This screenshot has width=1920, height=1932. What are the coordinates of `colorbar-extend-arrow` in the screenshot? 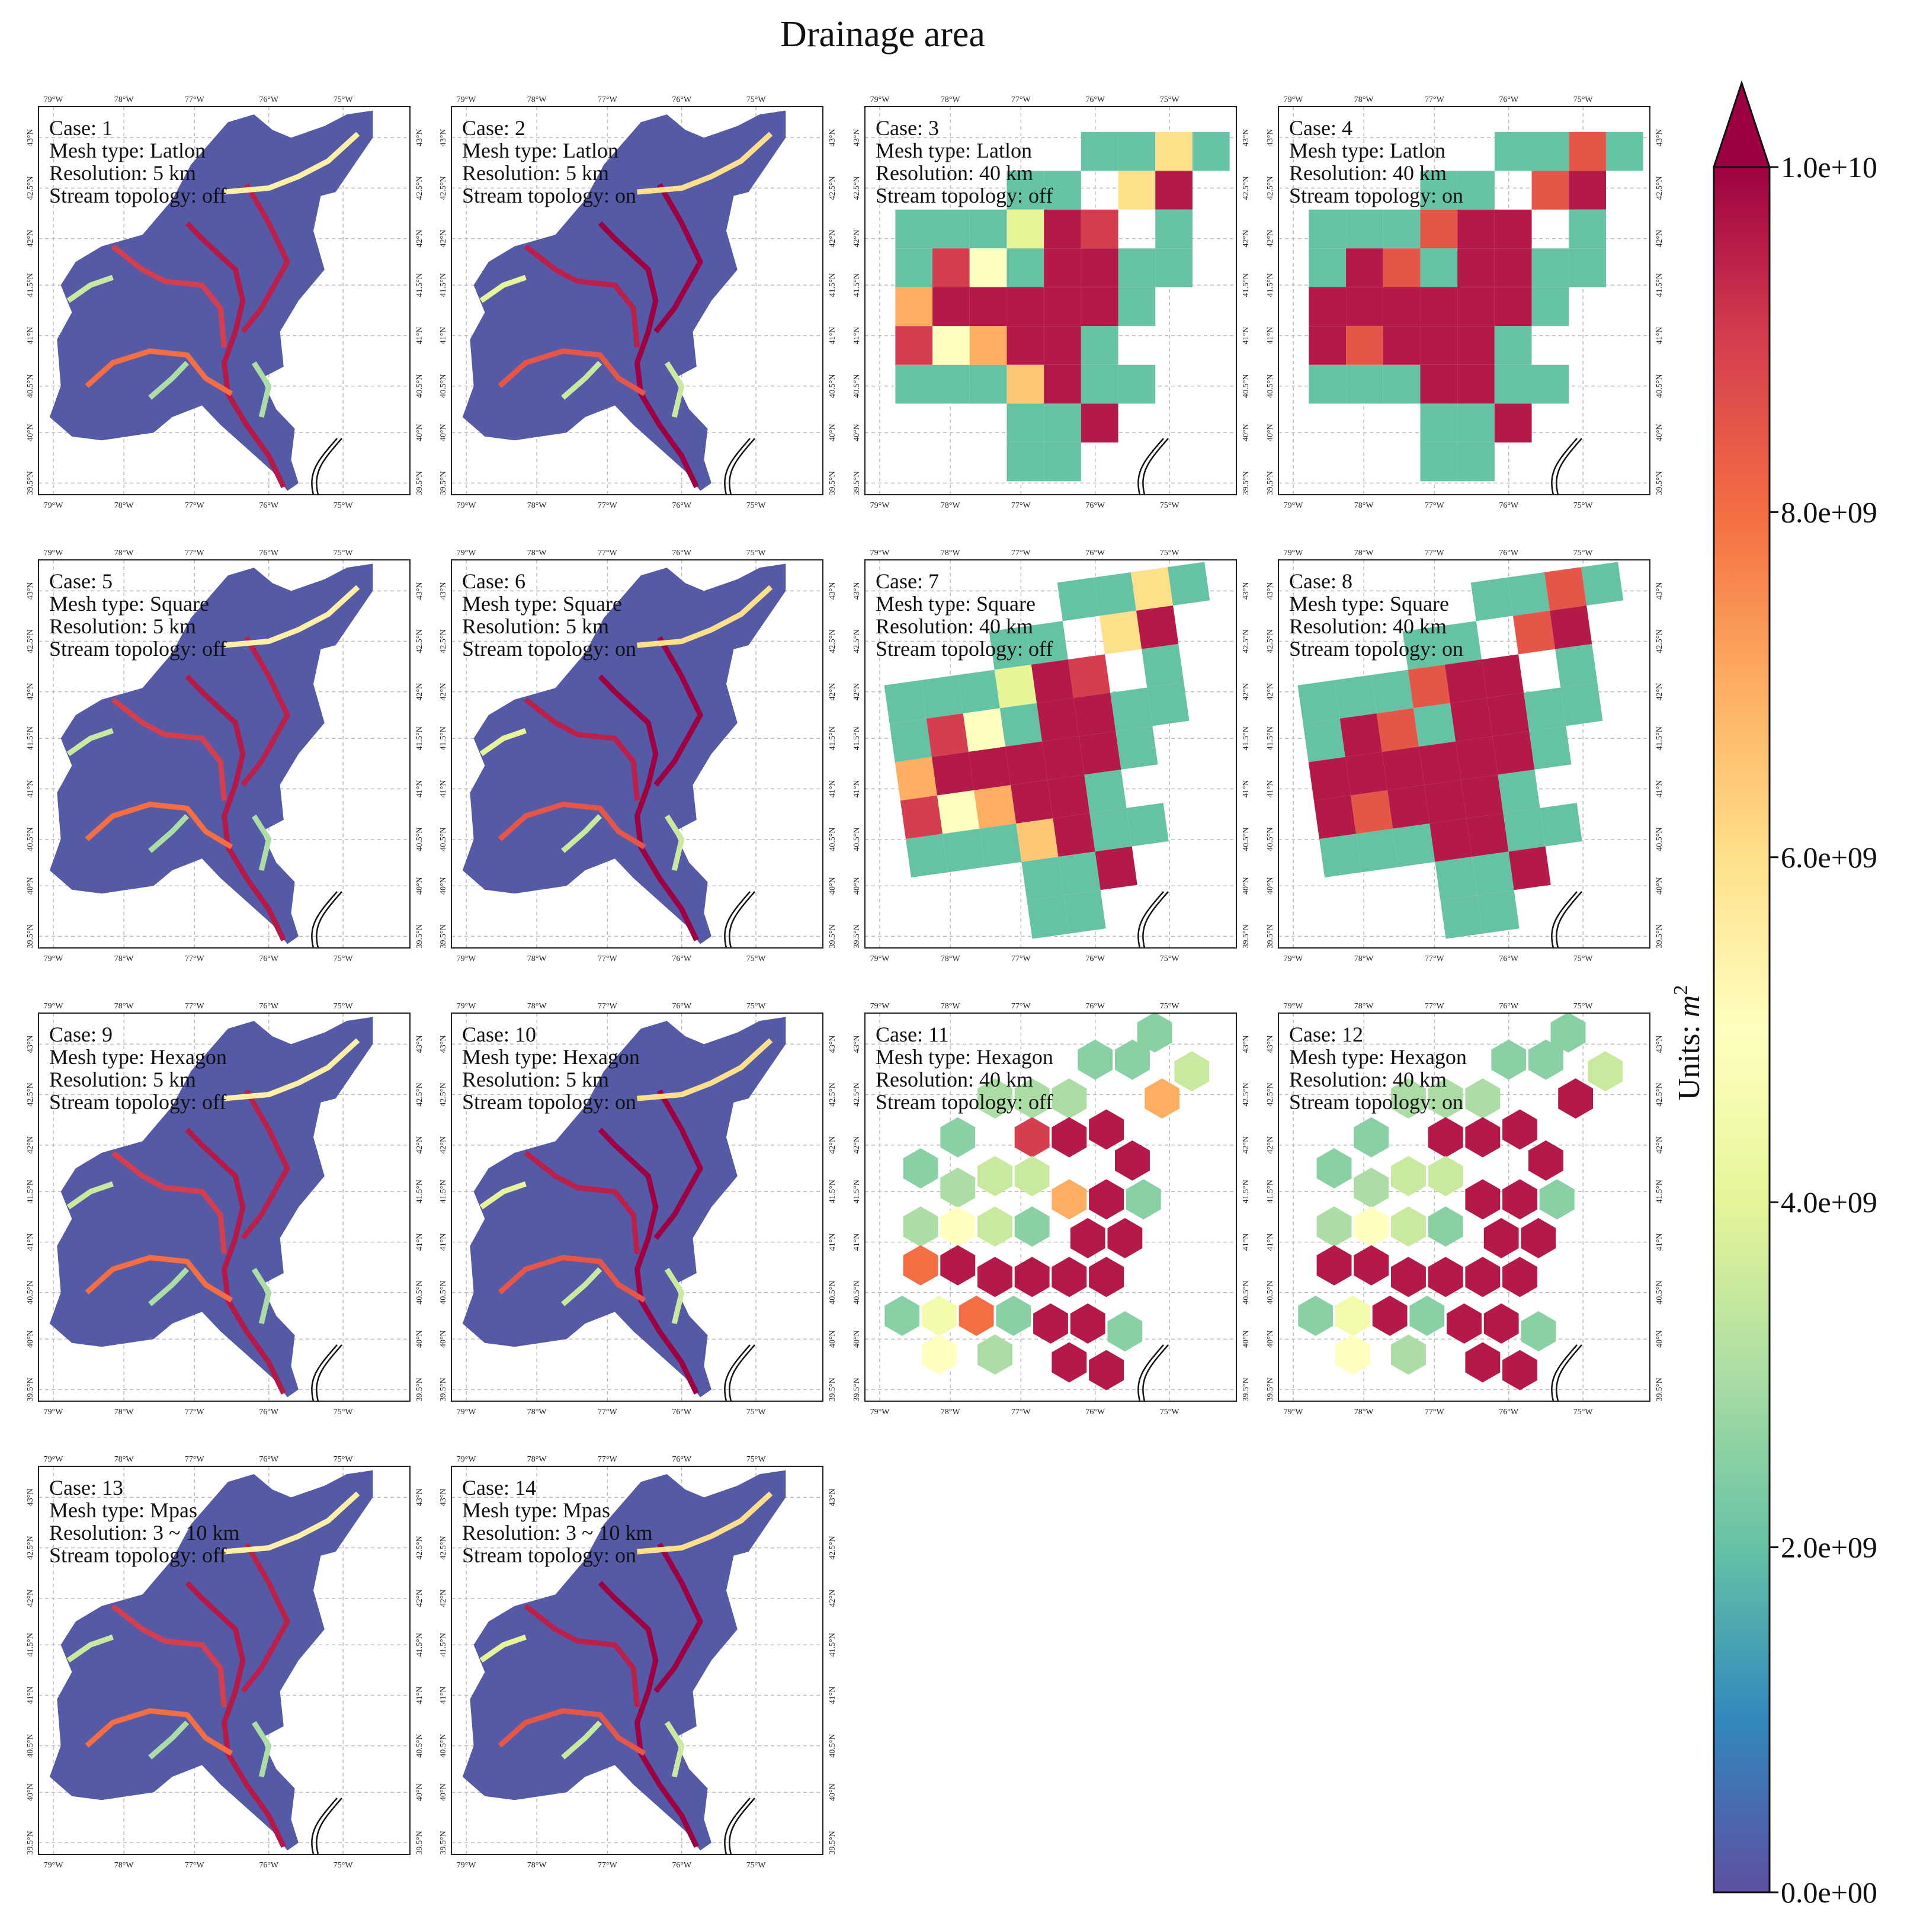 It's located at (1741, 124).